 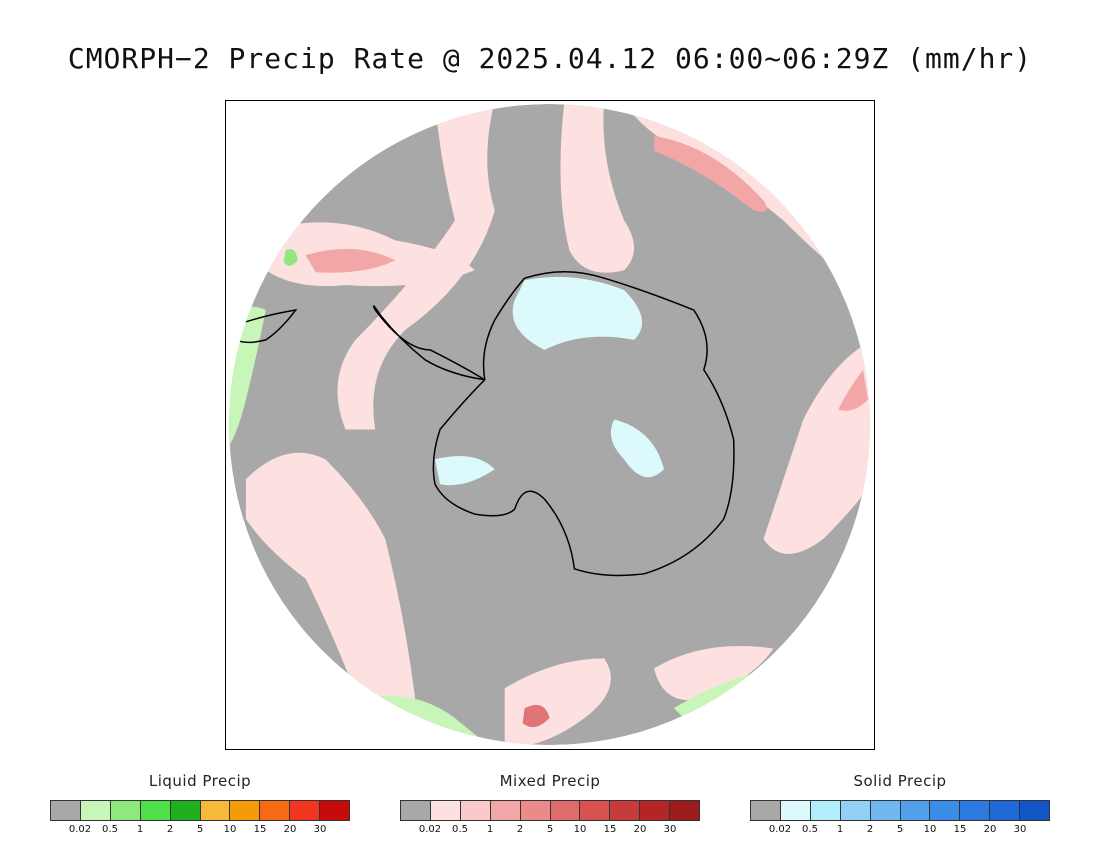 What do you see at coordinates (550, 781) in the screenshot?
I see `legend-title: Mixed Precip` at bounding box center [550, 781].